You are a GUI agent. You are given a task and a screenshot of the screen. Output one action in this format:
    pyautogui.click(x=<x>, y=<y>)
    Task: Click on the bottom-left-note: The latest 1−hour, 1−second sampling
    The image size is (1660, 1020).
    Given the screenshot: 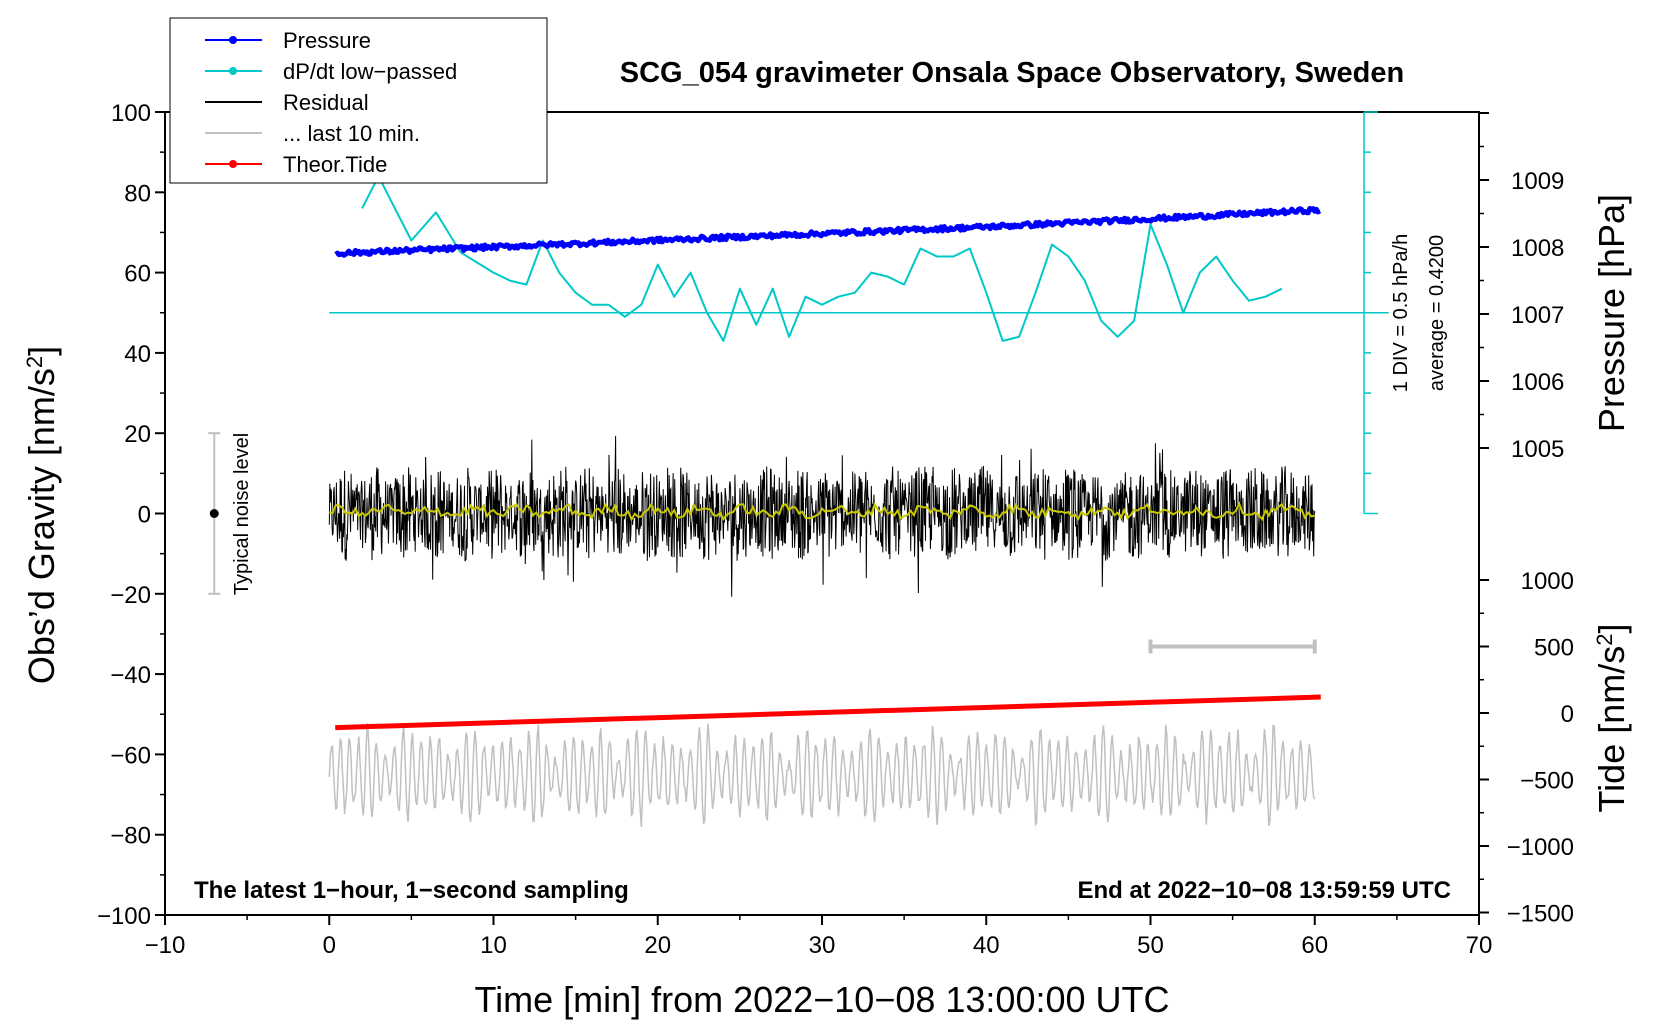 What is the action you would take?
    pyautogui.click(x=411, y=890)
    